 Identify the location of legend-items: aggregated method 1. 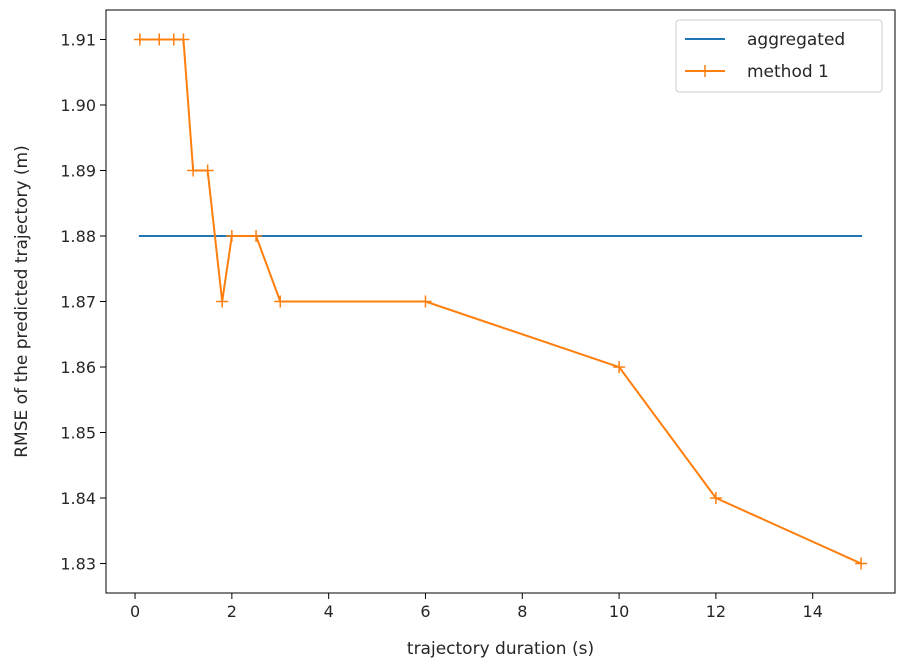
(765, 56).